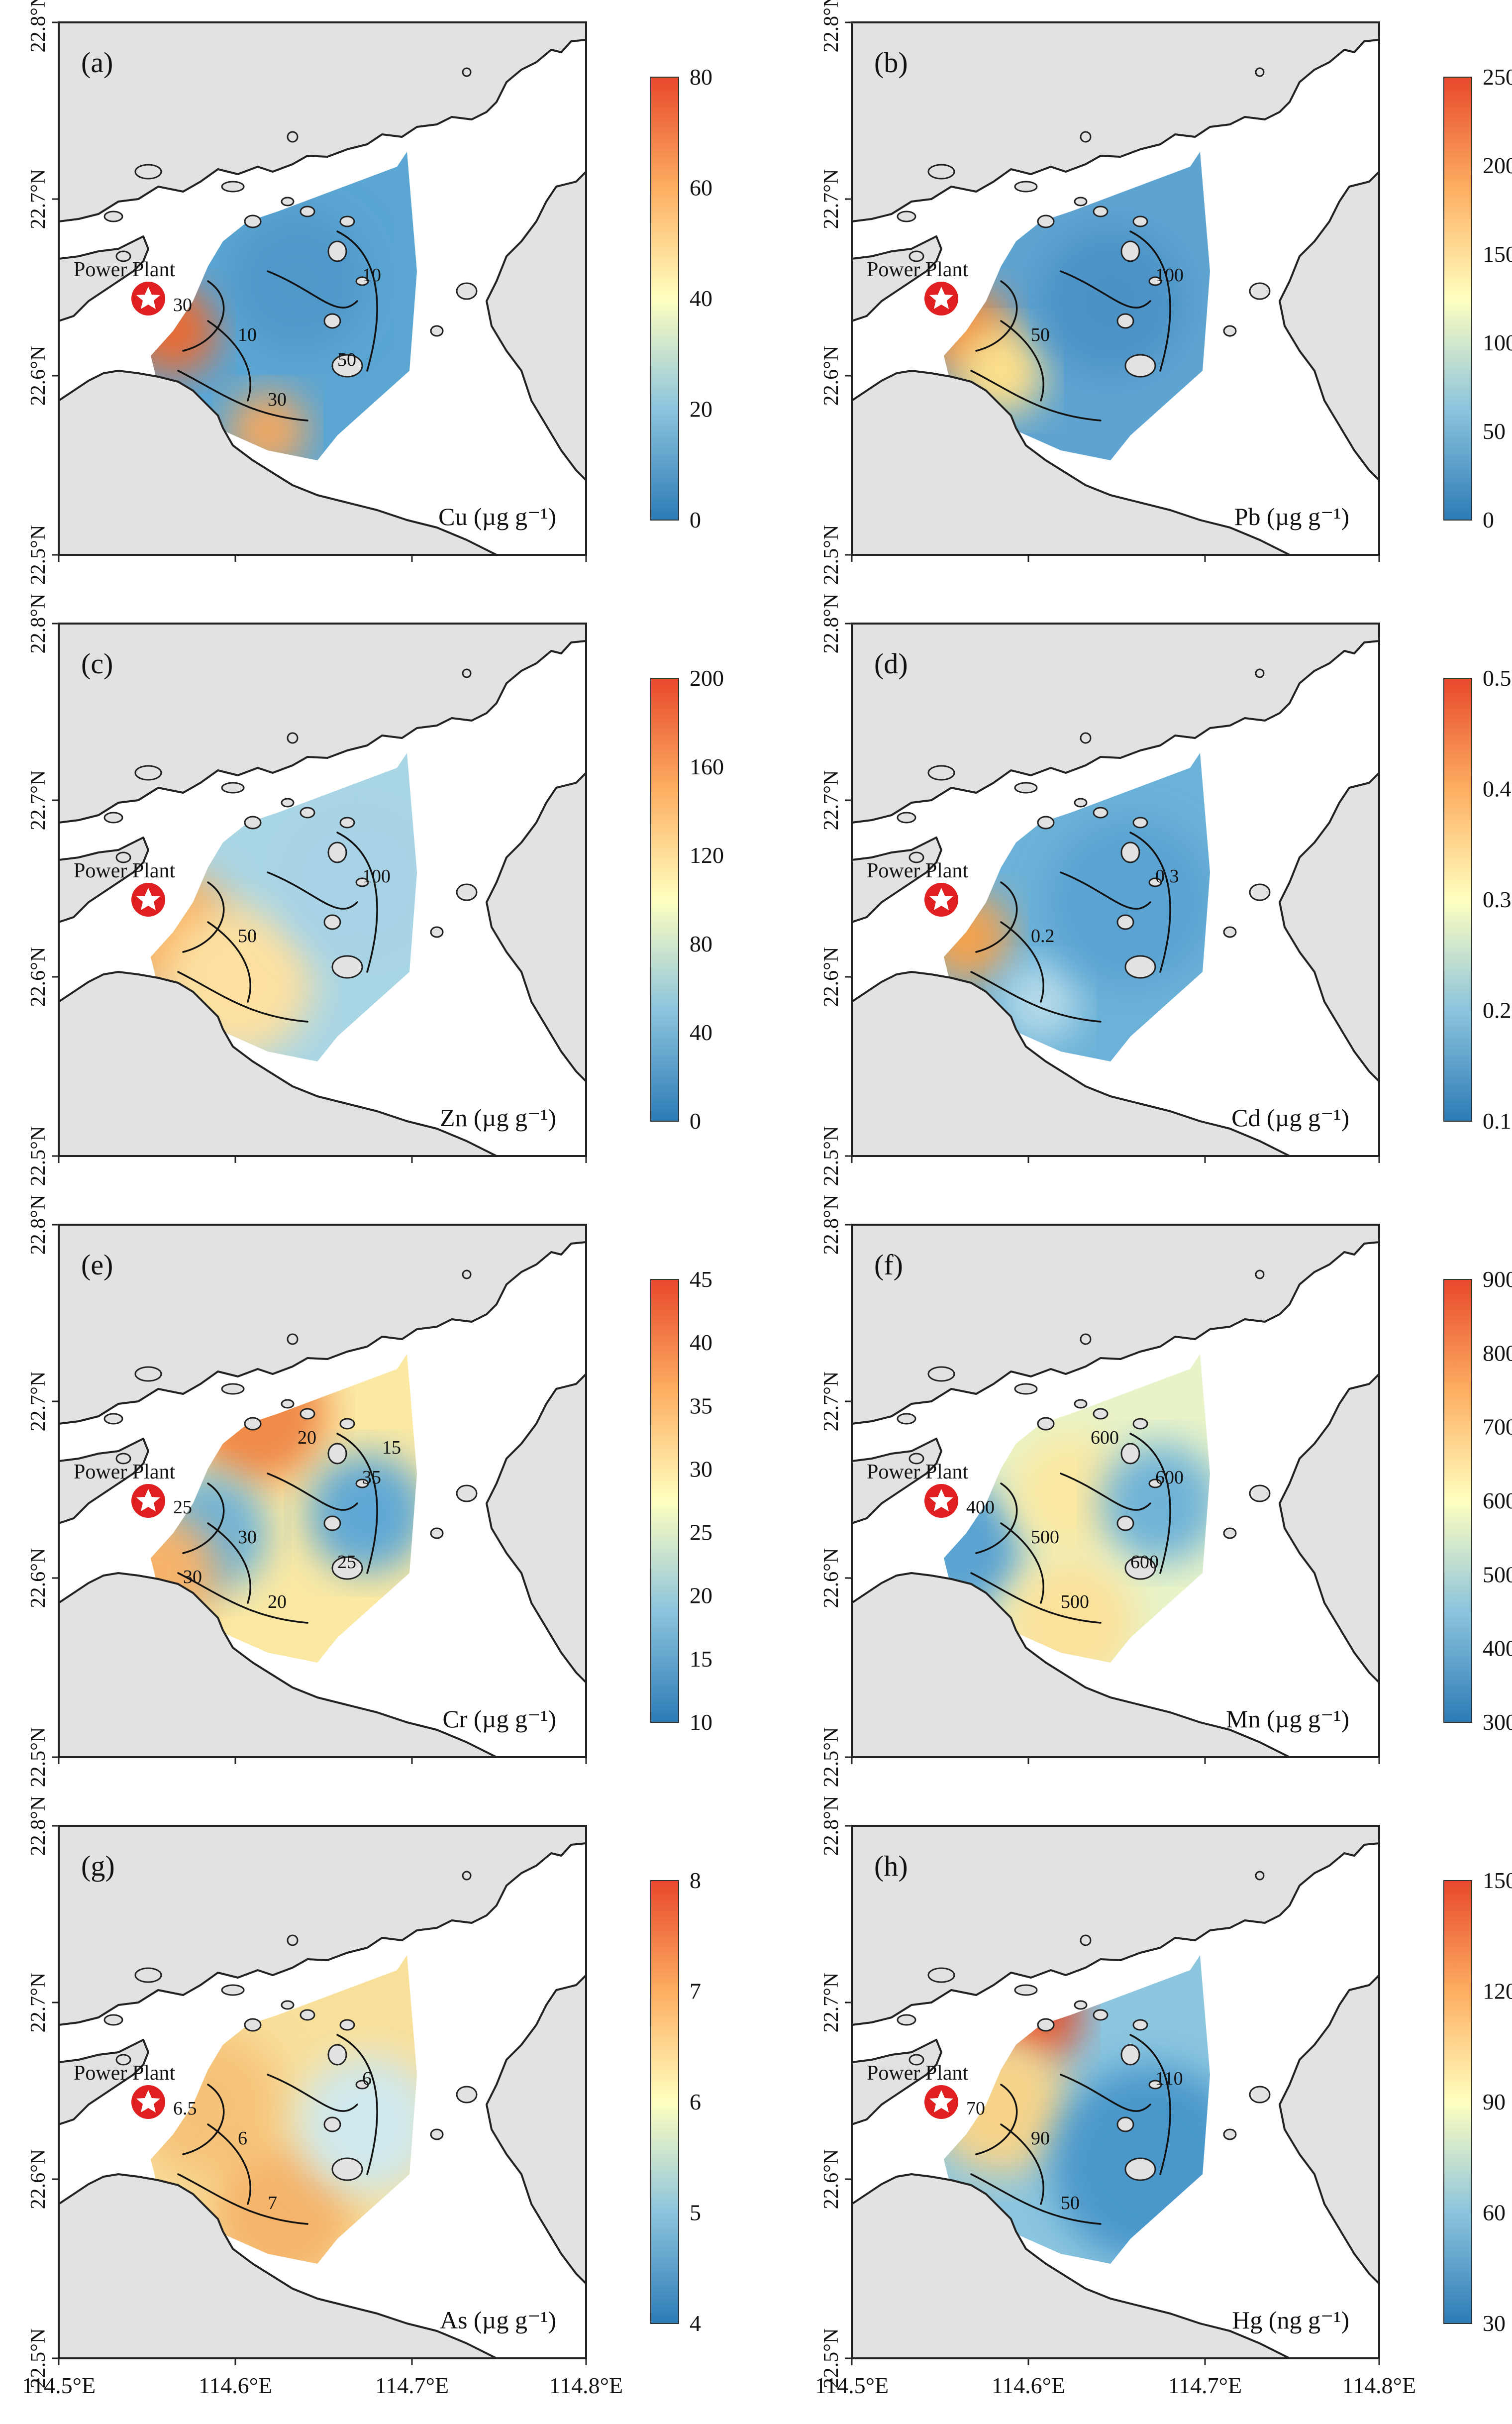  Describe the element at coordinates (586, 2385) in the screenshot. I see `x-tick-label: 114.8°E` at that location.